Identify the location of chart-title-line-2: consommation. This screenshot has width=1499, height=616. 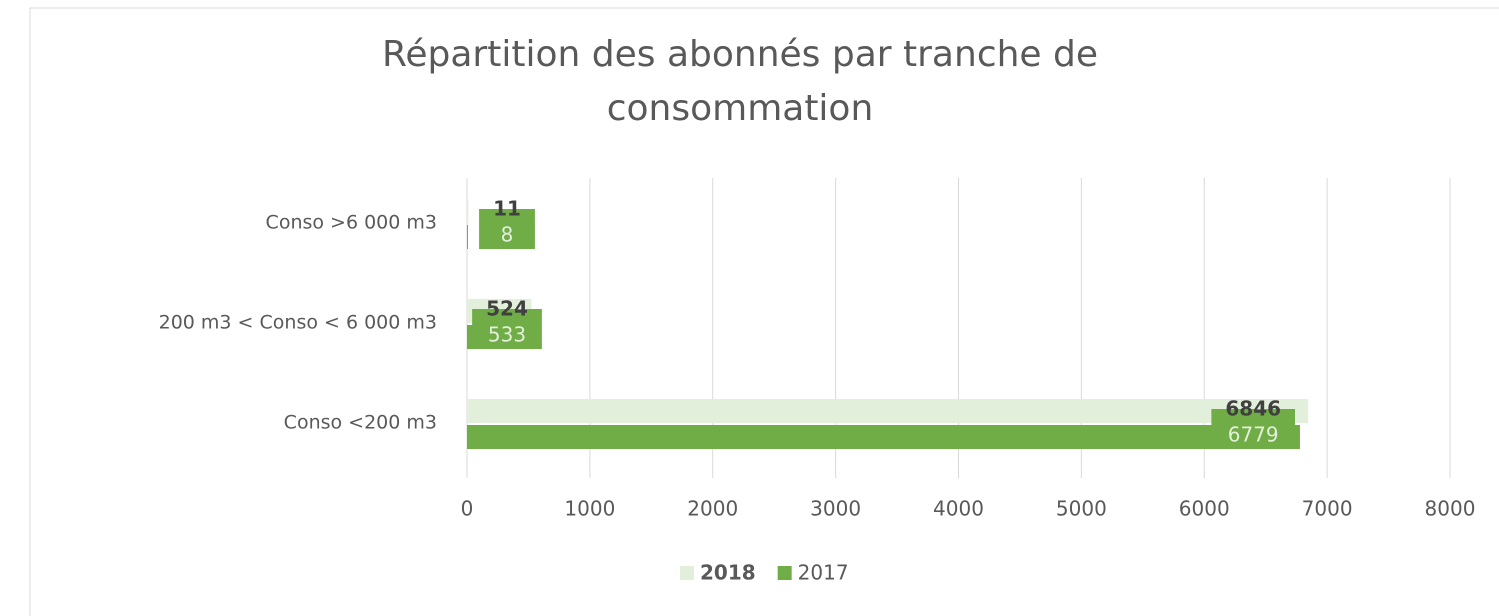
(740, 108).